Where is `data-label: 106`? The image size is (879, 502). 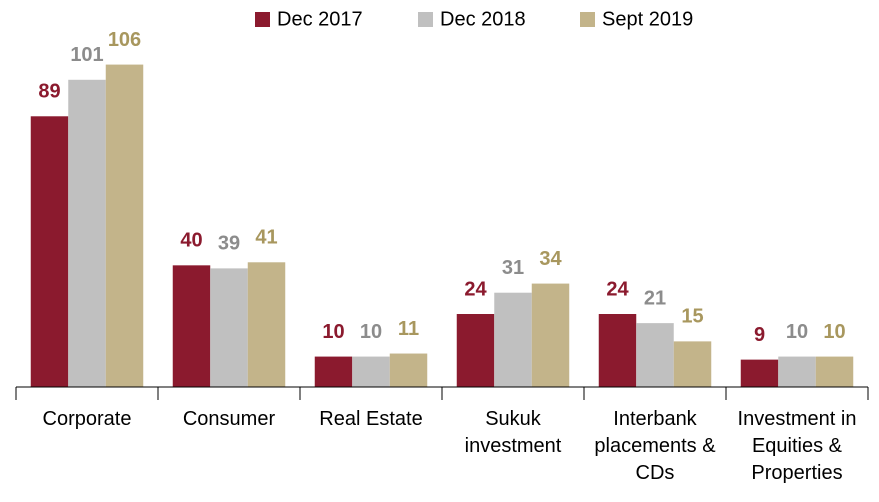
data-label: 106 is located at coordinates (124, 40).